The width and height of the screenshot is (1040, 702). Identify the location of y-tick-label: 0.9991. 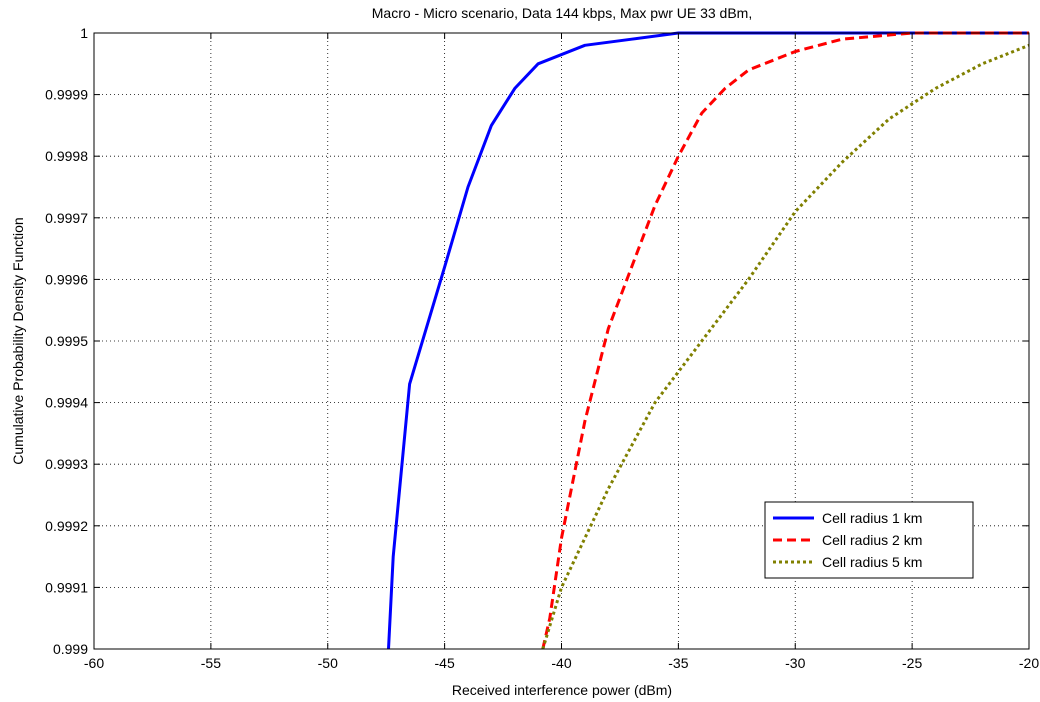
(66, 587).